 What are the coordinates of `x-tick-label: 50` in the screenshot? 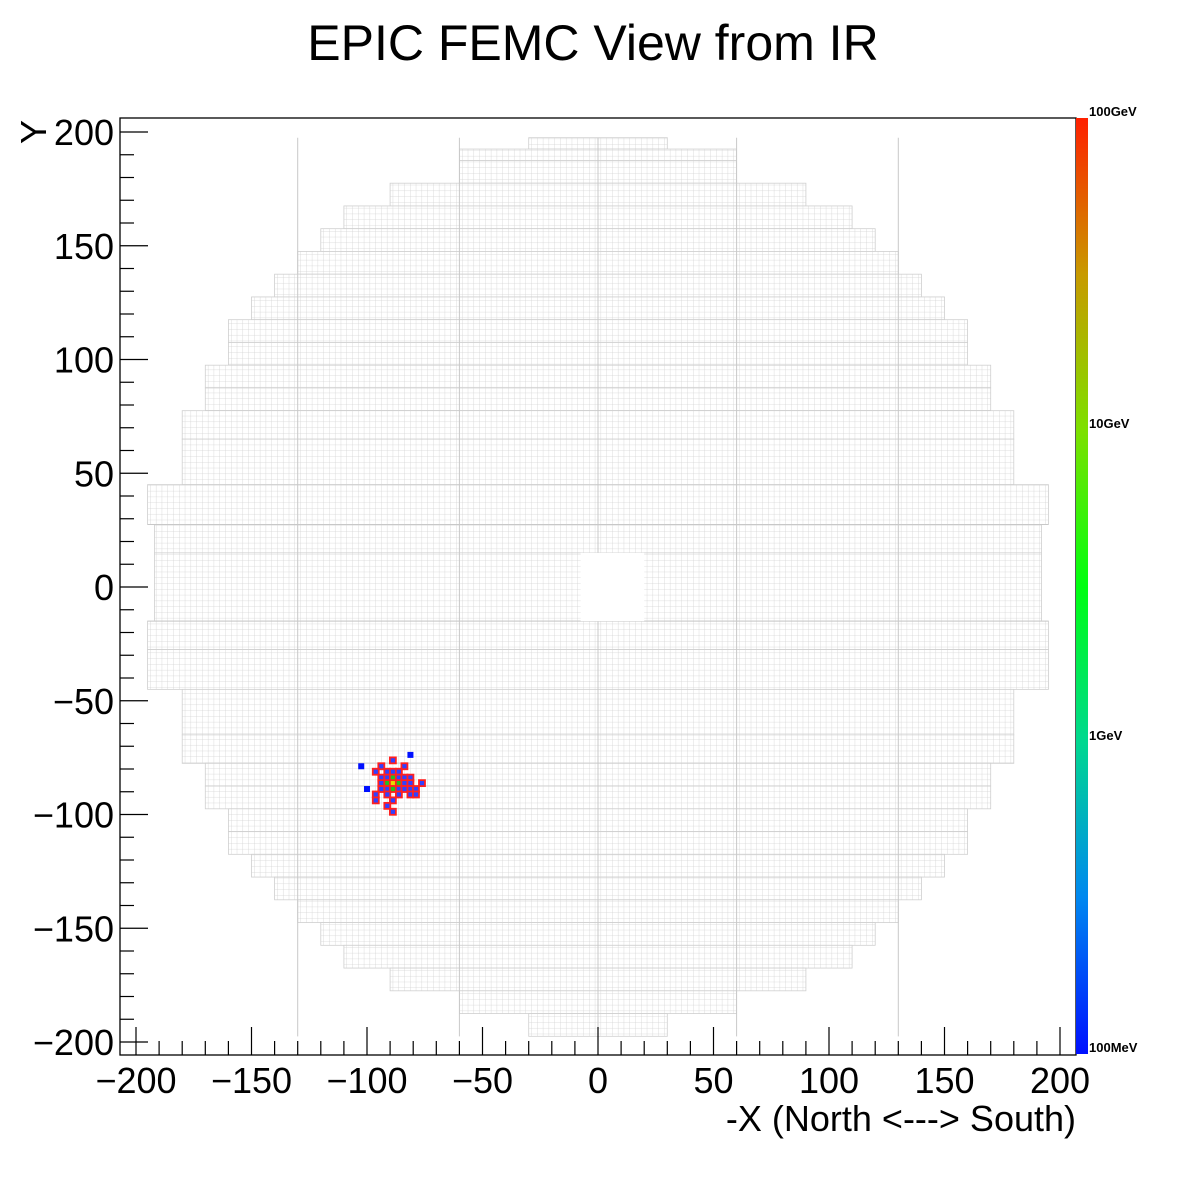 It's located at (713, 1080).